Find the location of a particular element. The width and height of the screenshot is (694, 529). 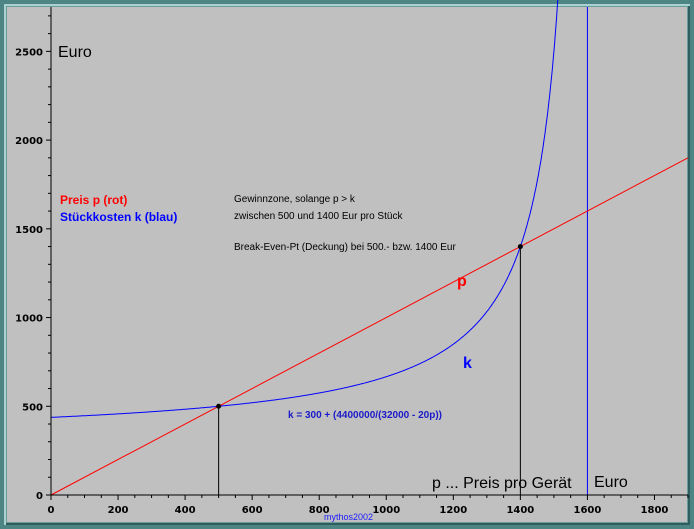

x-tick-label-1600: 1600 is located at coordinates (587, 510).